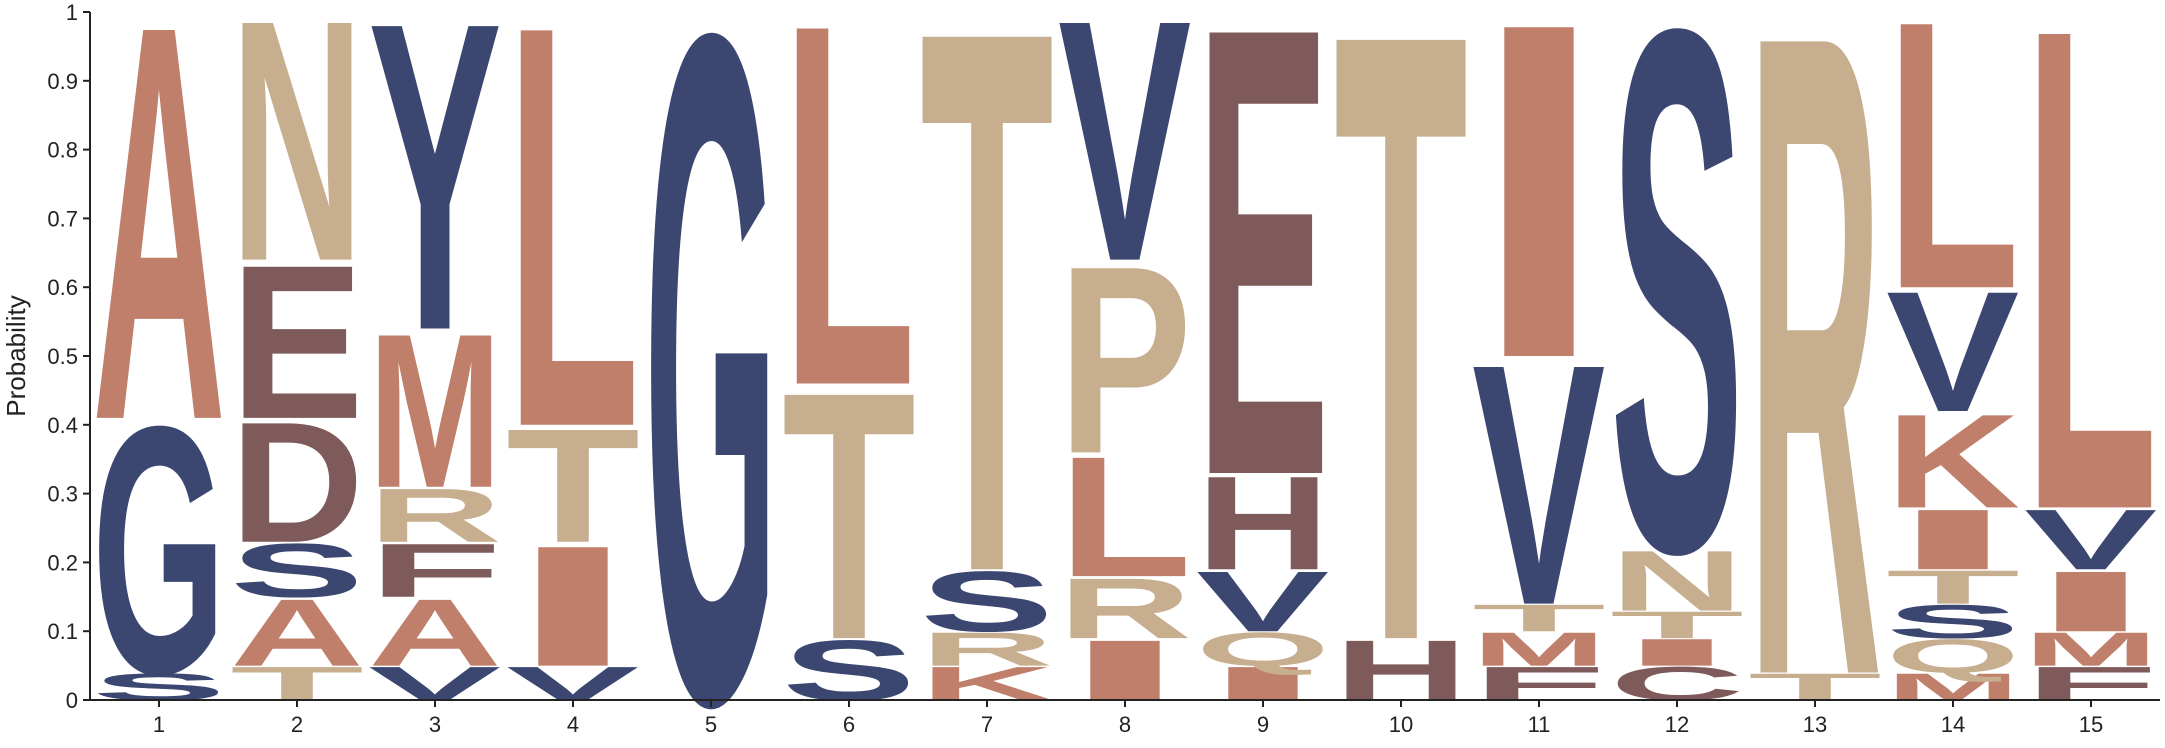  I want to click on logo-letter-pos9-E: E, so click(1263, 304).